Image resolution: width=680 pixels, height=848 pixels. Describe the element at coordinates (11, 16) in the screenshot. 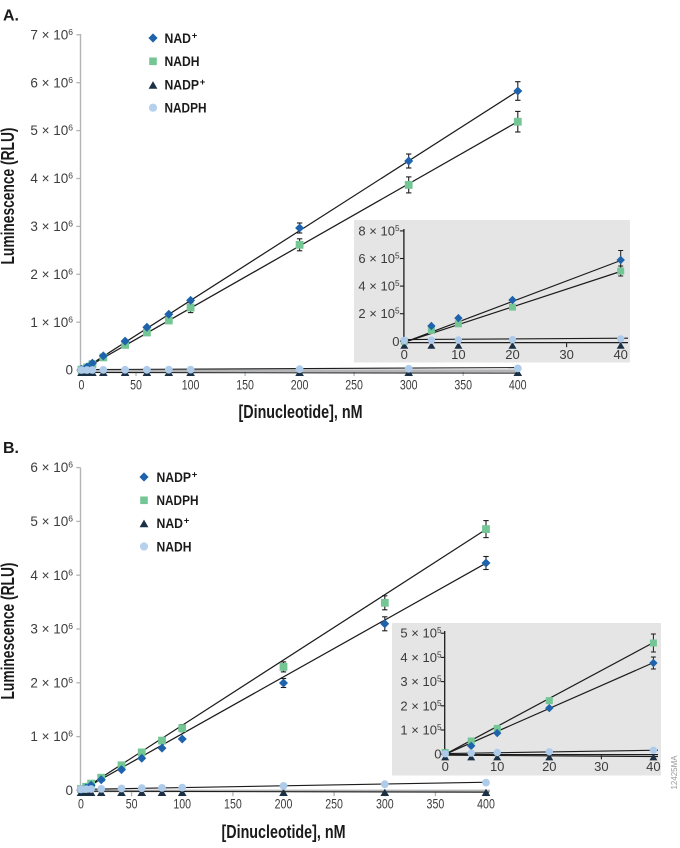

I see `svg-text: A.` at that location.